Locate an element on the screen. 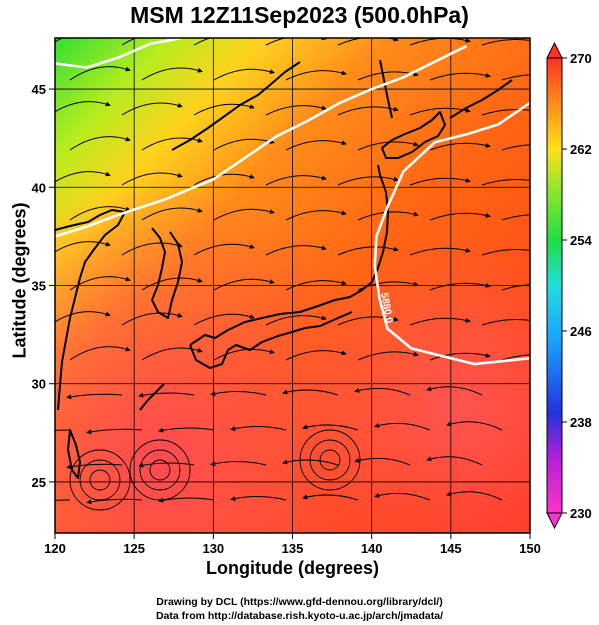 The width and height of the screenshot is (599, 625). y-tick-label: 25 is located at coordinates (39, 482).